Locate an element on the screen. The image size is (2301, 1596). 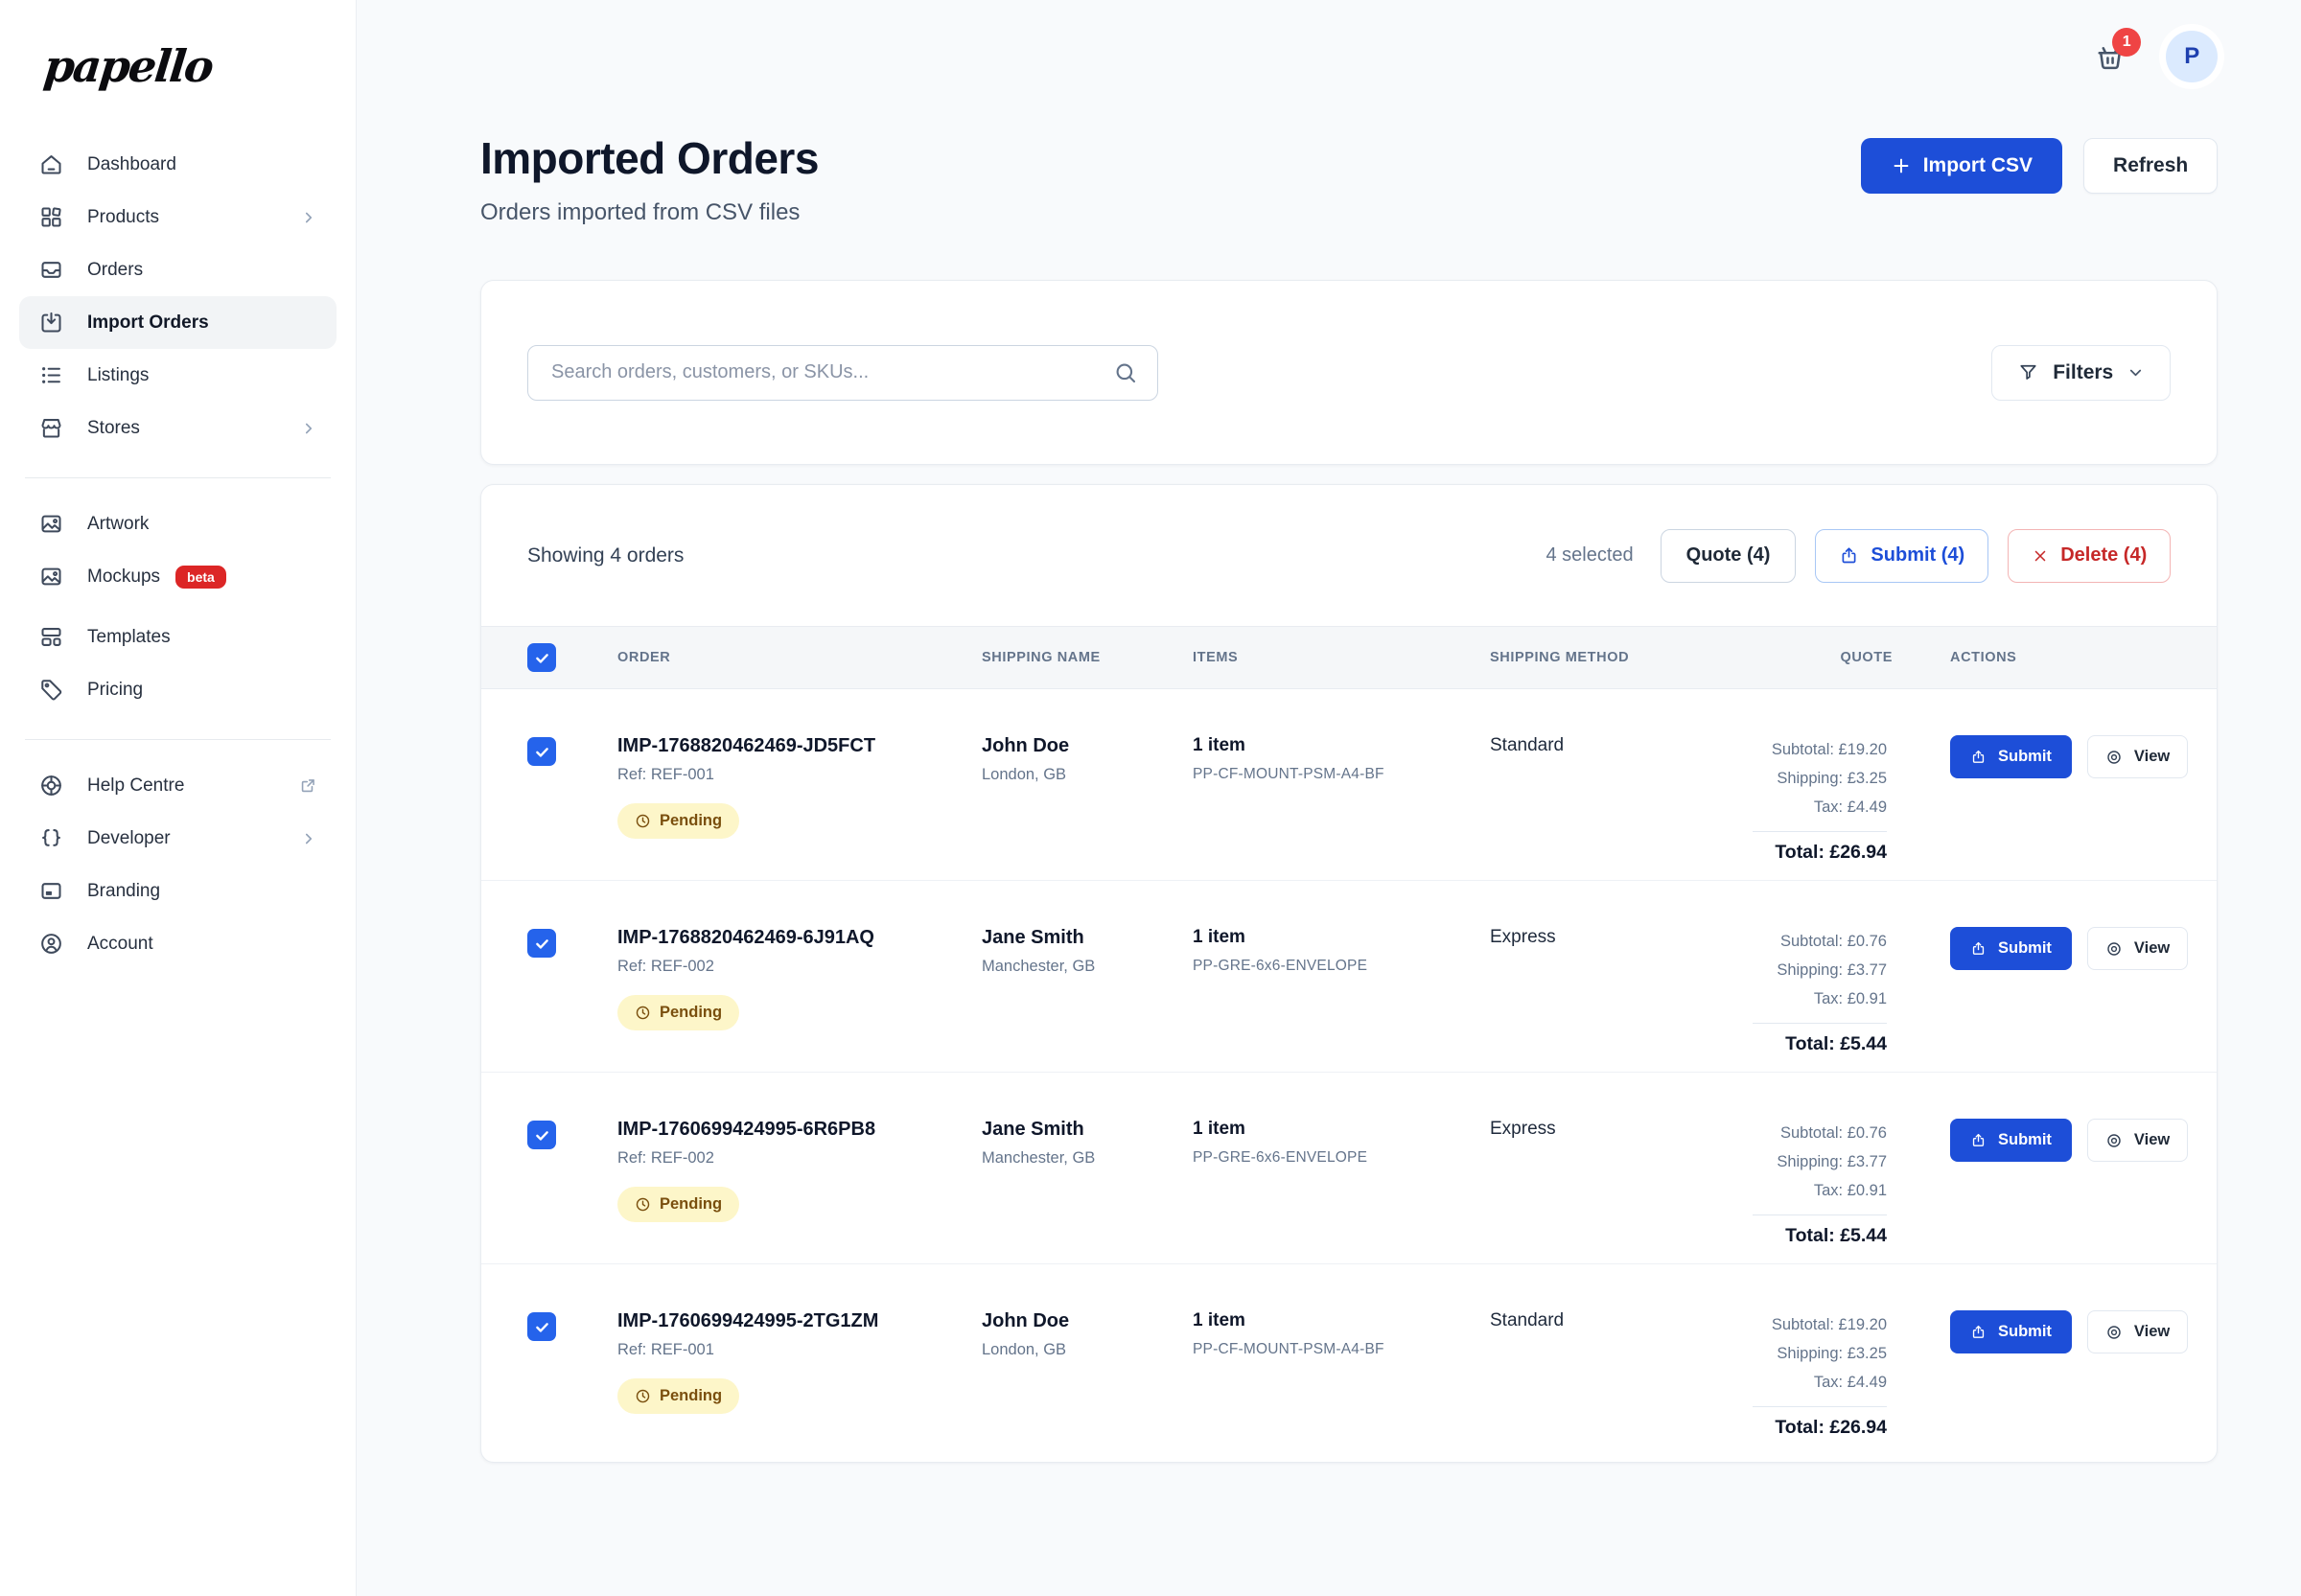
sidebar-item-developer: Developer is located at coordinates (178, 838).